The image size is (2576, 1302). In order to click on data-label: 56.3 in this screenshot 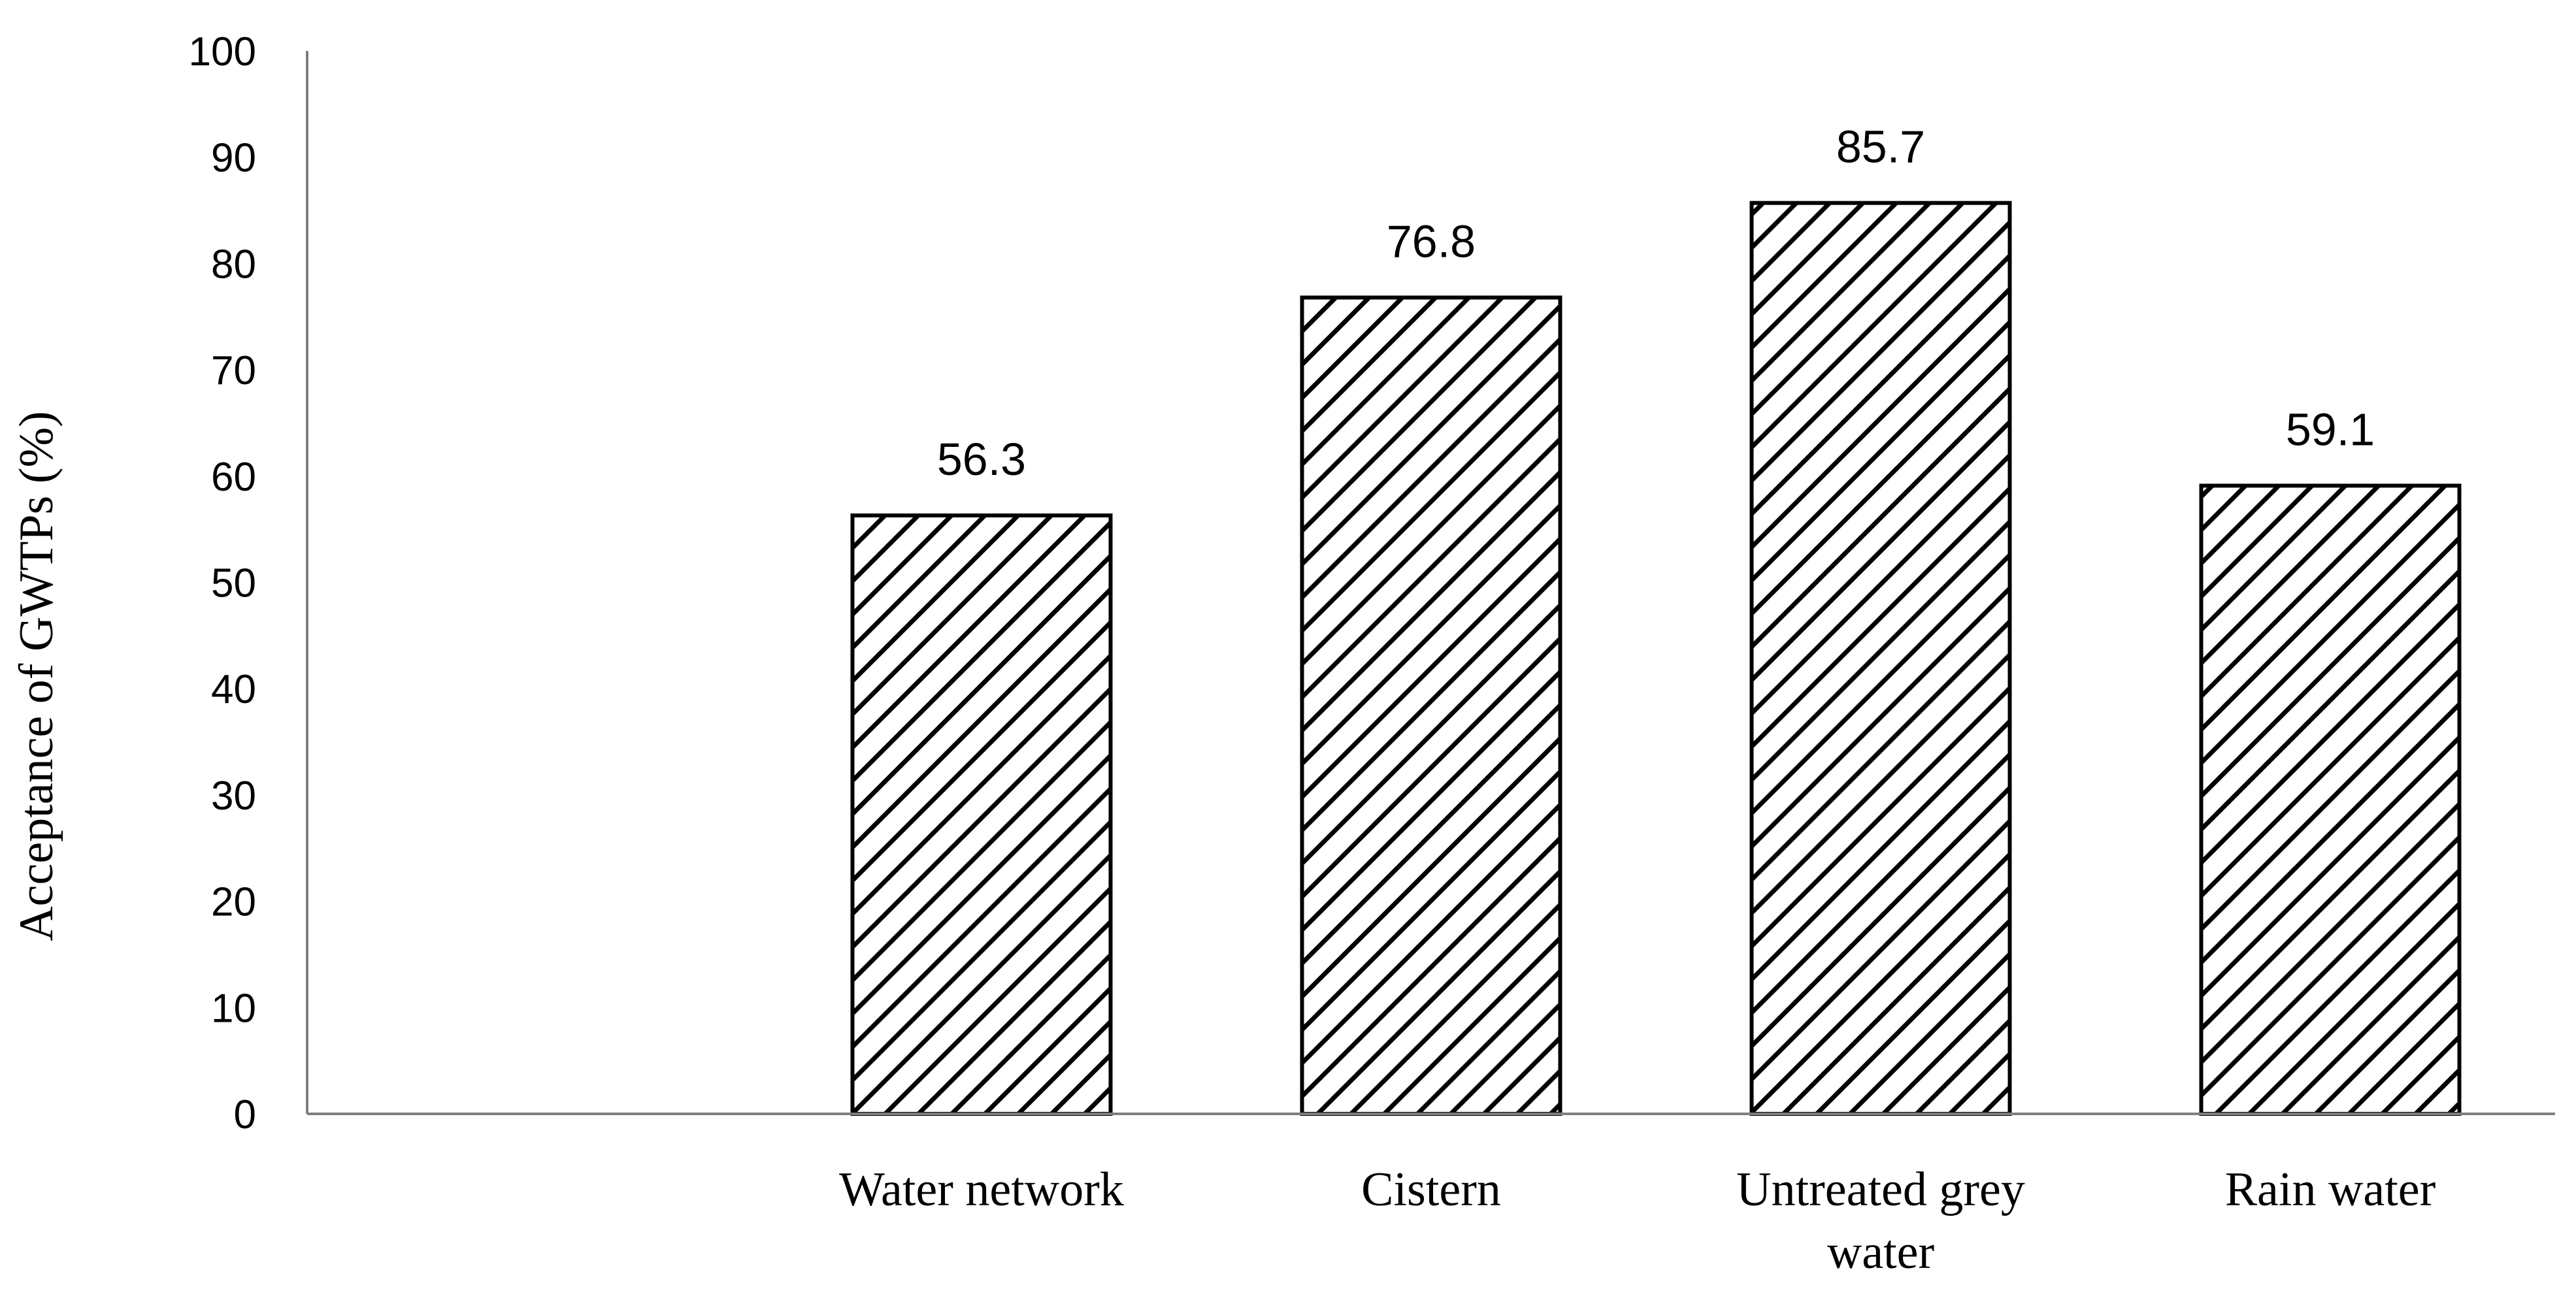, I will do `click(981, 459)`.